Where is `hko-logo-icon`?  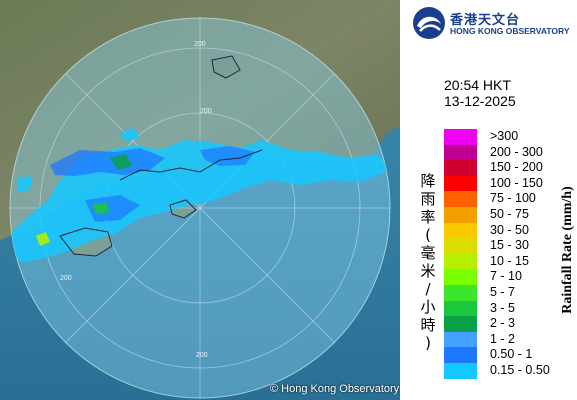
hko-logo-icon is located at coordinates (429, 23).